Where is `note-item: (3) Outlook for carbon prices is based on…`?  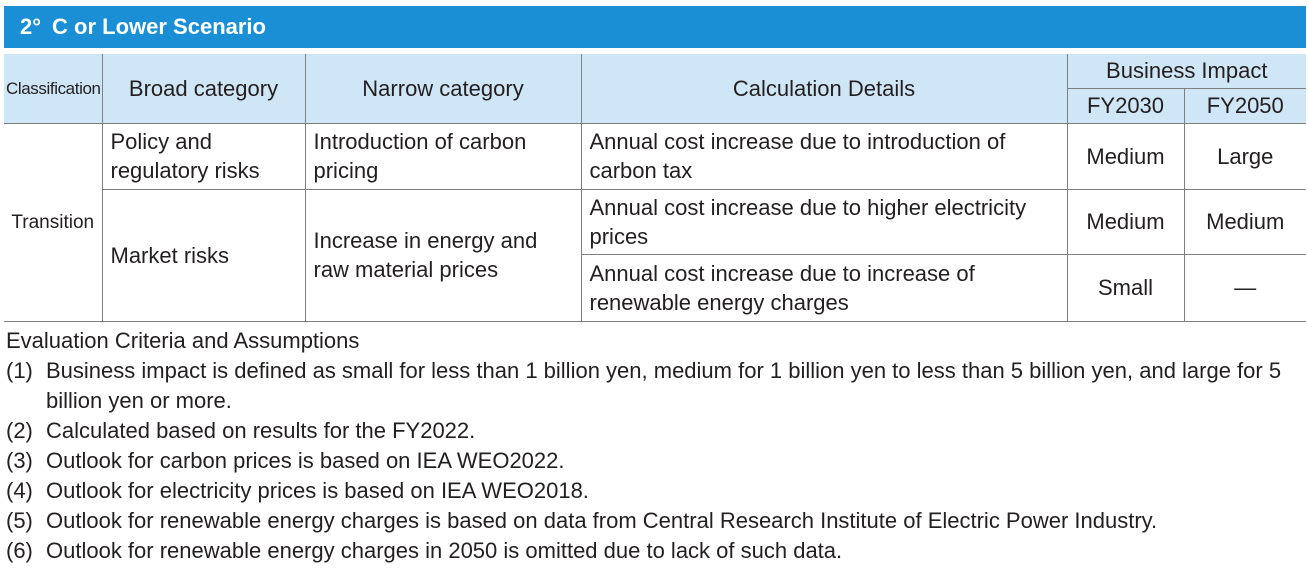
note-item: (3) Outlook for carbon prices is based on… is located at coordinates (656, 461).